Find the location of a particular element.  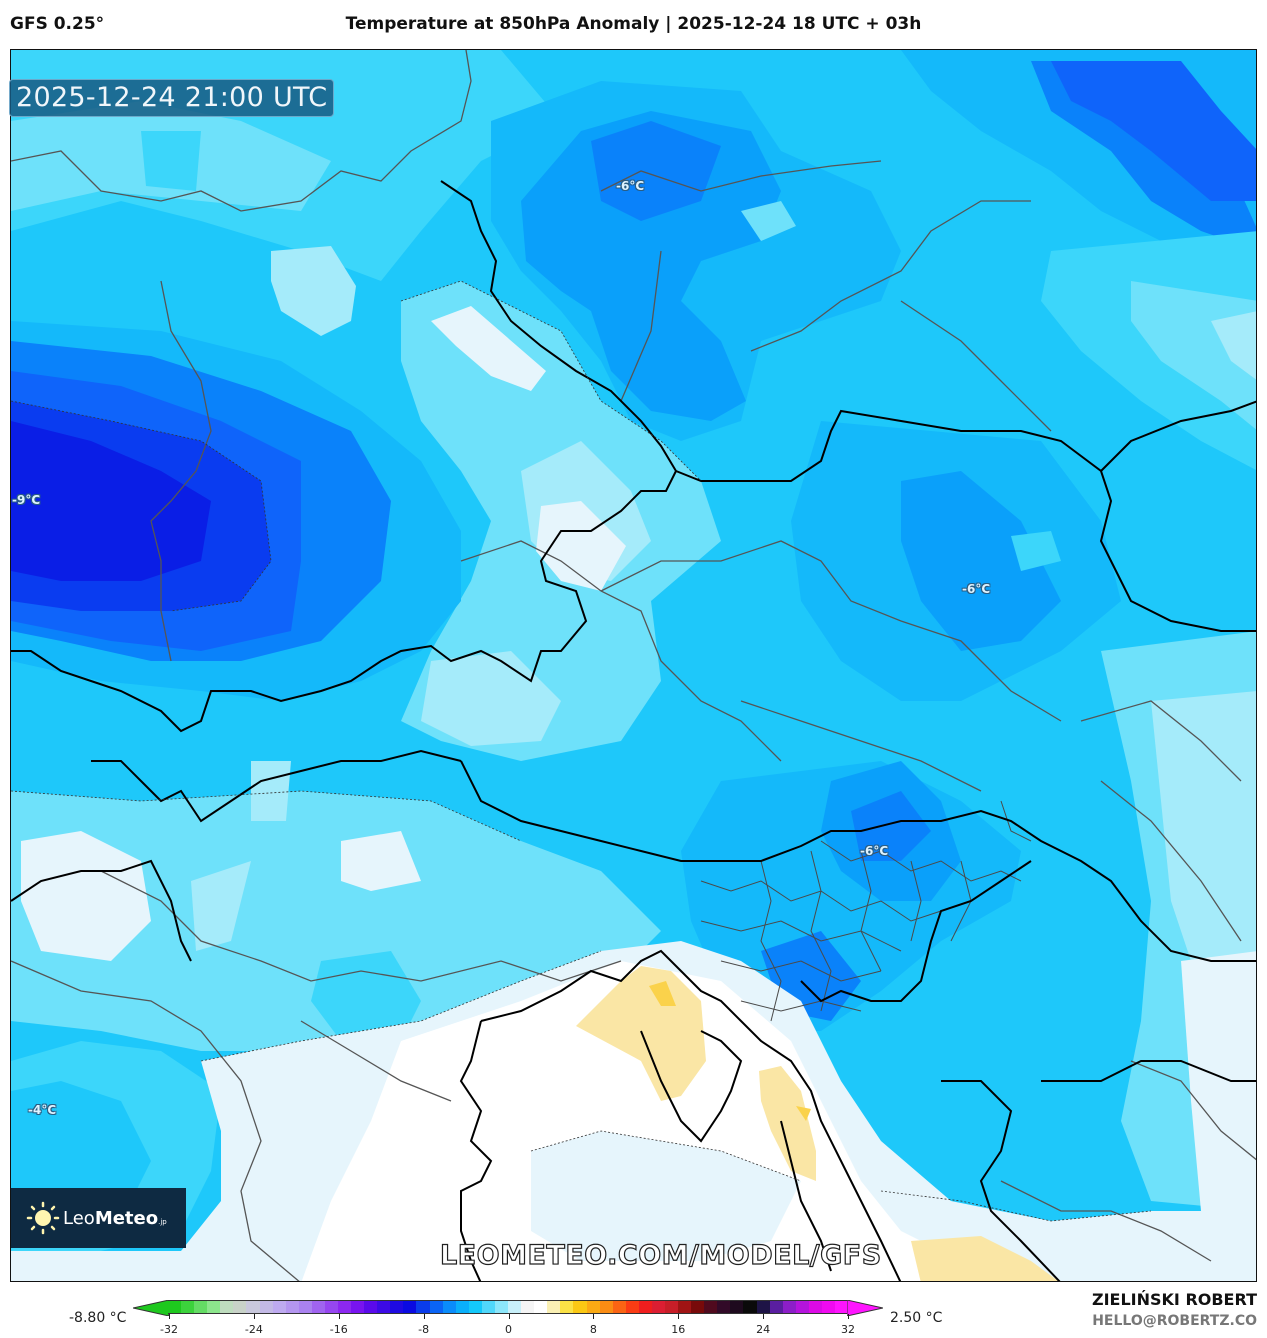

colorbar-tick-label: 0 is located at coordinates (508, 1329).